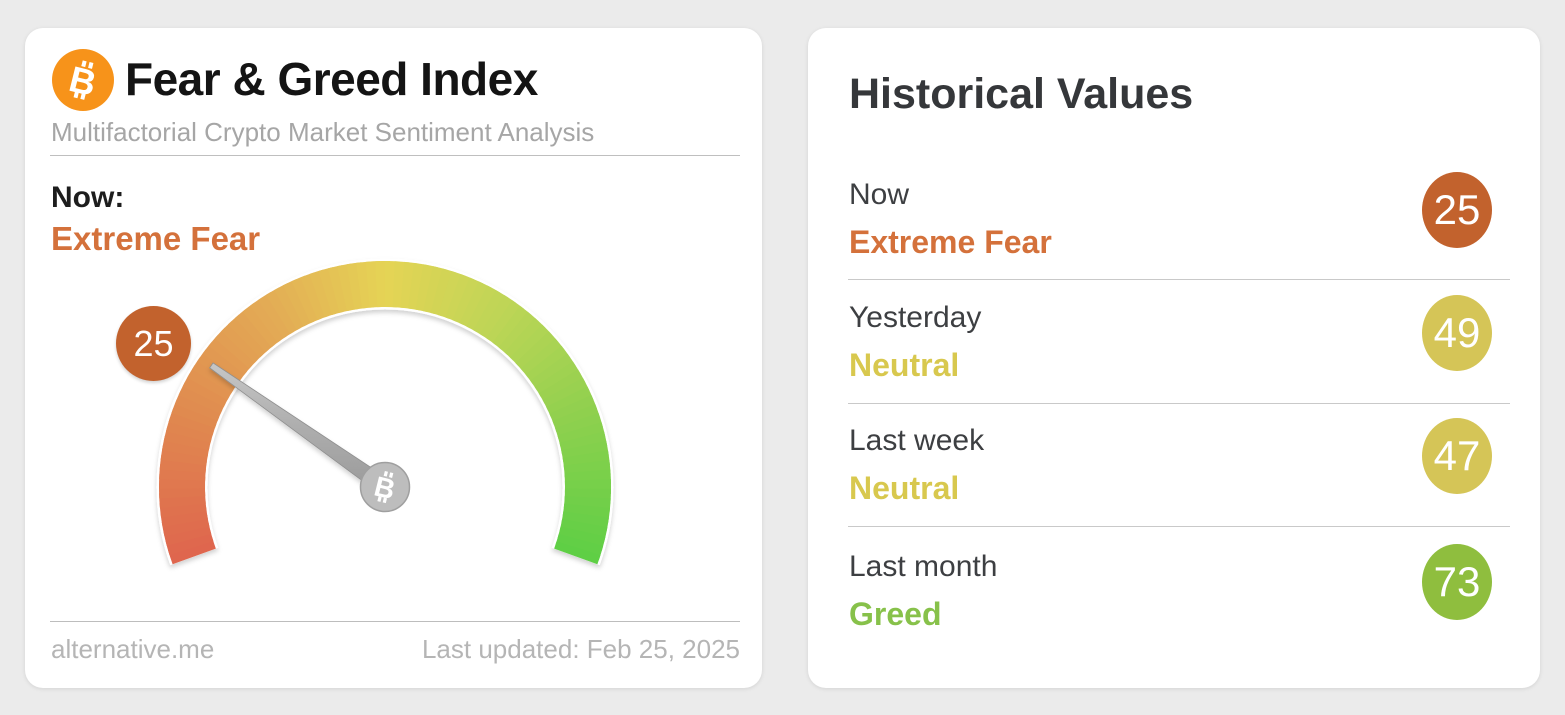  I want to click on history-row-last-week: Last week Neutral 47, so click(1179, 477).